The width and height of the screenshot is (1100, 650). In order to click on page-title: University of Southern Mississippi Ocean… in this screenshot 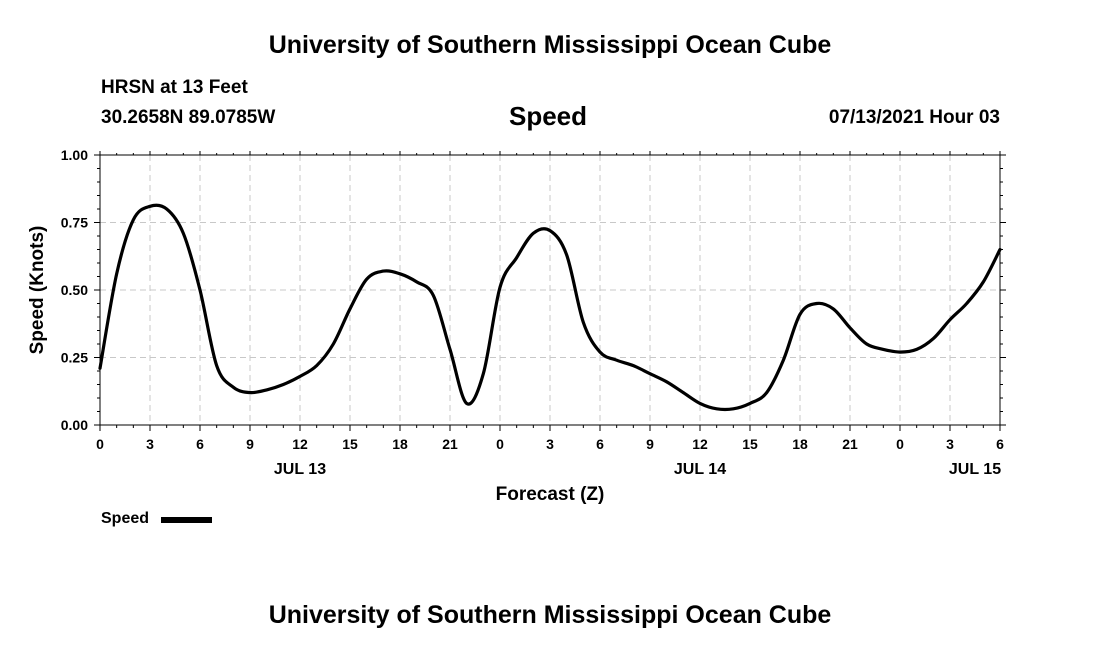, I will do `click(550, 45)`.